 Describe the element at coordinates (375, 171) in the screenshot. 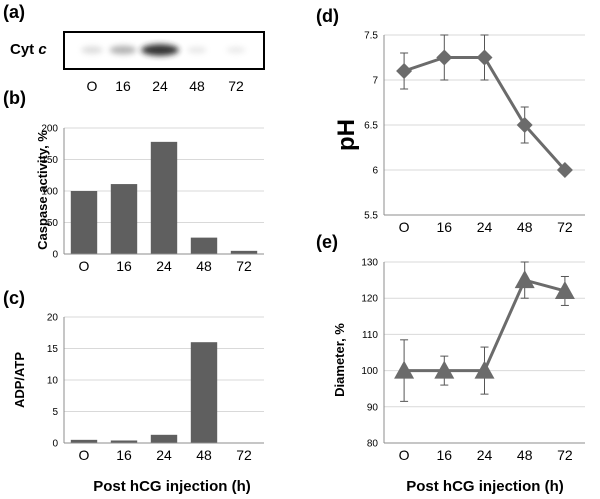

I see `y-tick-label: 6` at that location.